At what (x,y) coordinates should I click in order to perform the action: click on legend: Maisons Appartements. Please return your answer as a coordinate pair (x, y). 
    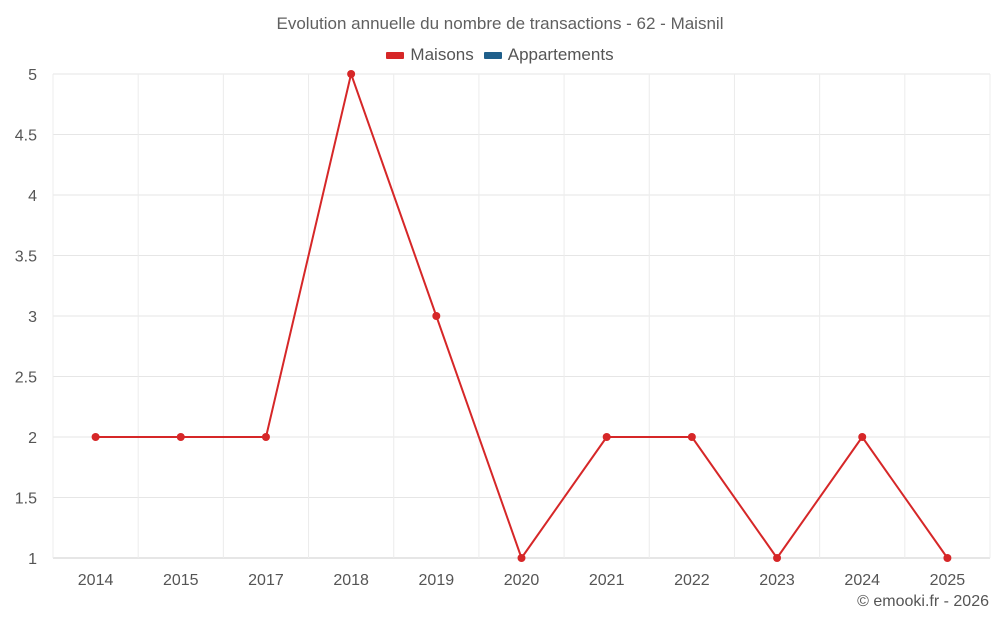
    Looking at the image, I should click on (500, 55).